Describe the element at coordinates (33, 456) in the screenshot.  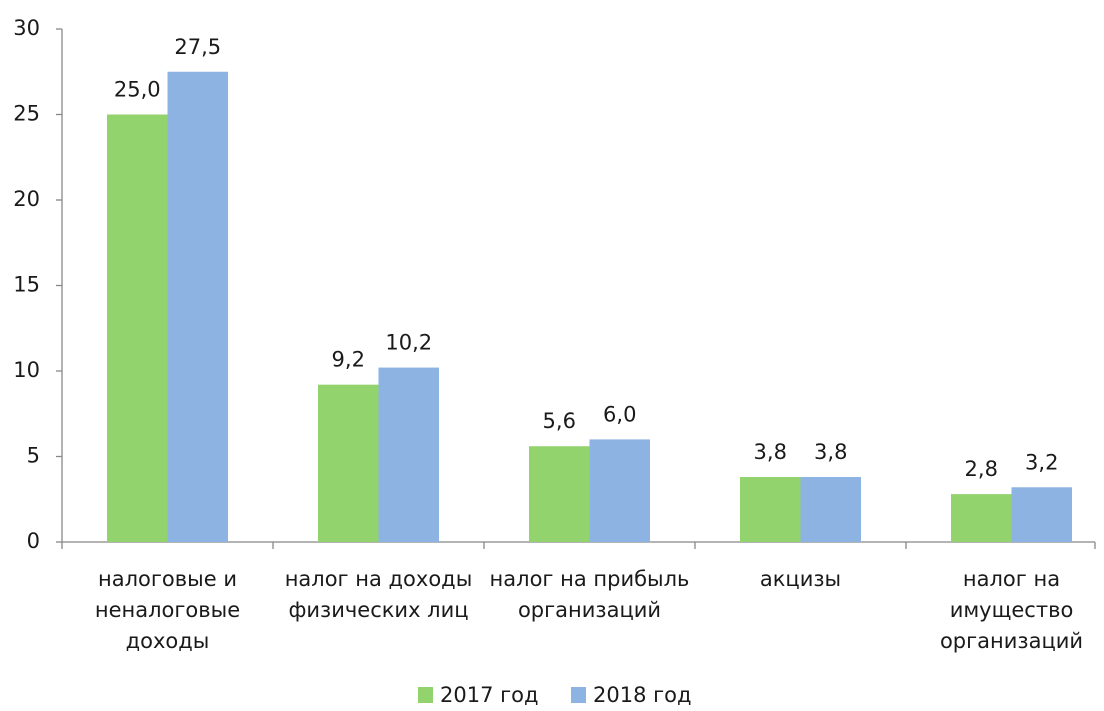
I see `y-tick-label: 5` at that location.